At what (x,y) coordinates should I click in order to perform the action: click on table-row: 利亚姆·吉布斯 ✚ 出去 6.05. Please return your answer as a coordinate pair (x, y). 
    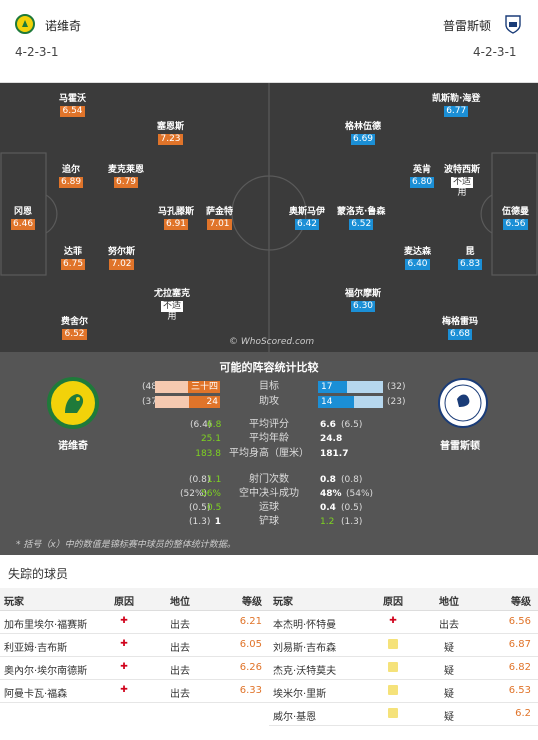
    Looking at the image, I should click on (134, 645).